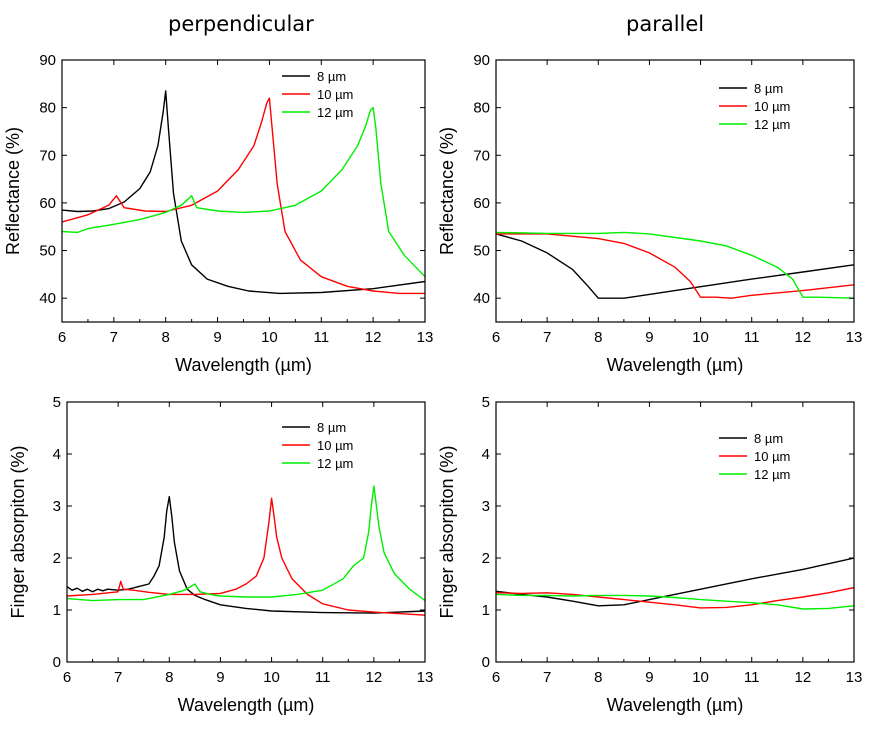 The image size is (872, 735). Describe the element at coordinates (57, 662) in the screenshot. I see `y-tick-label: 0` at that location.